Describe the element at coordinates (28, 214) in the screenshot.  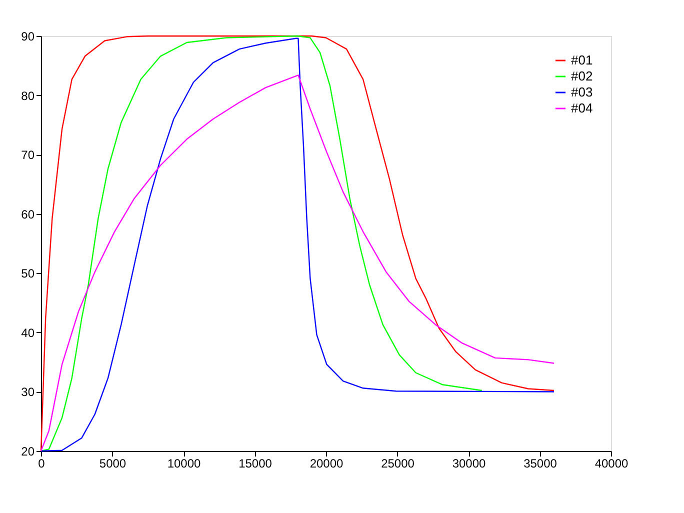
I see `y-tick-label: 60` at that location.